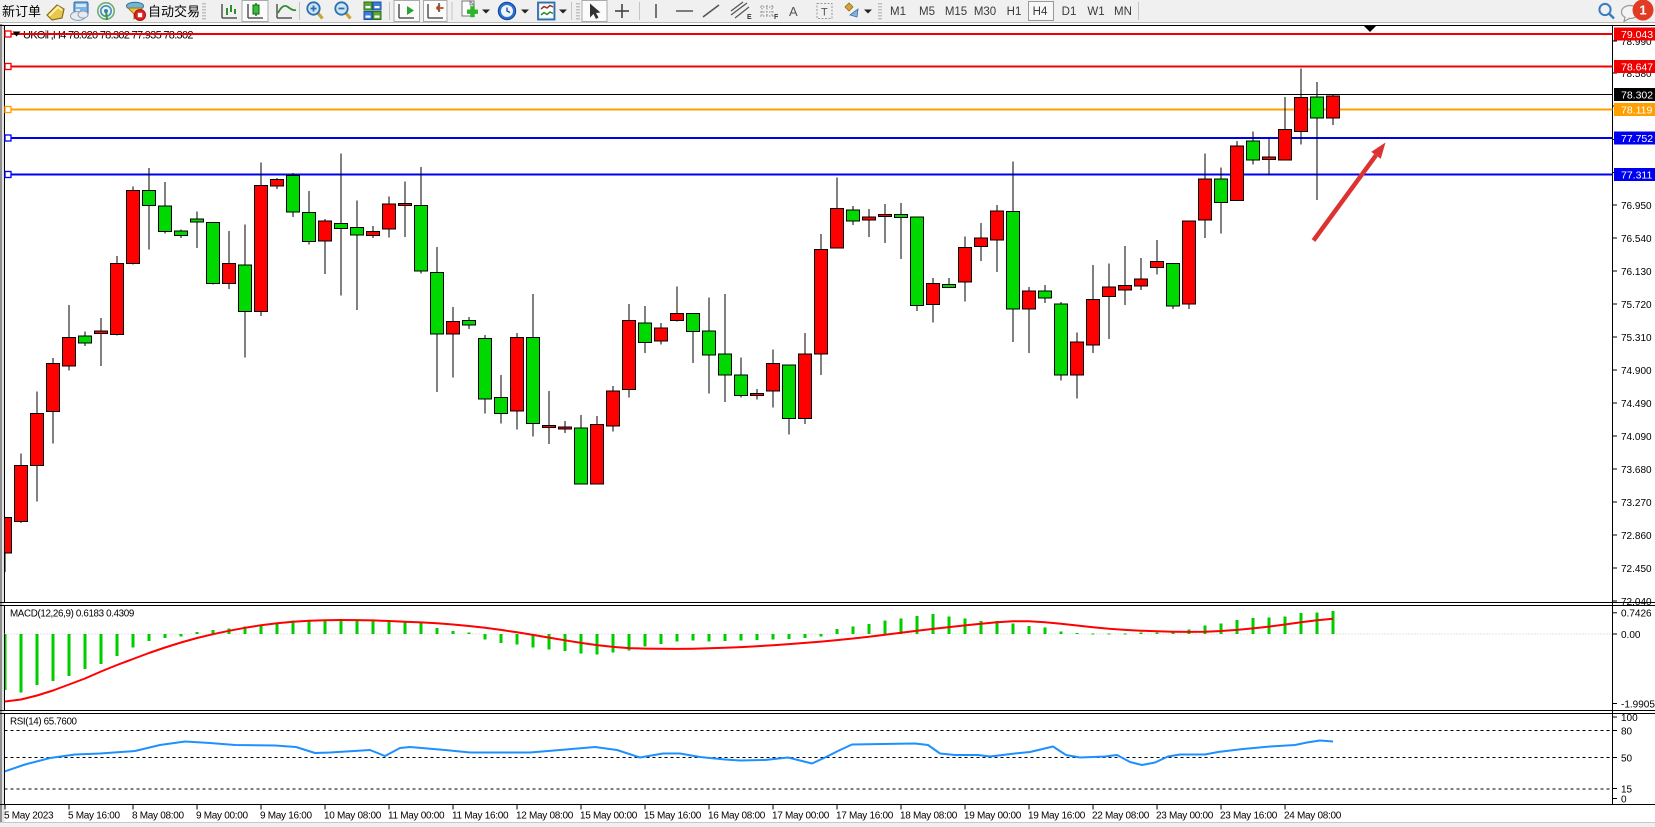  What do you see at coordinates (1636, 206) in the screenshot?
I see `svg-text: 76.950` at bounding box center [1636, 206].